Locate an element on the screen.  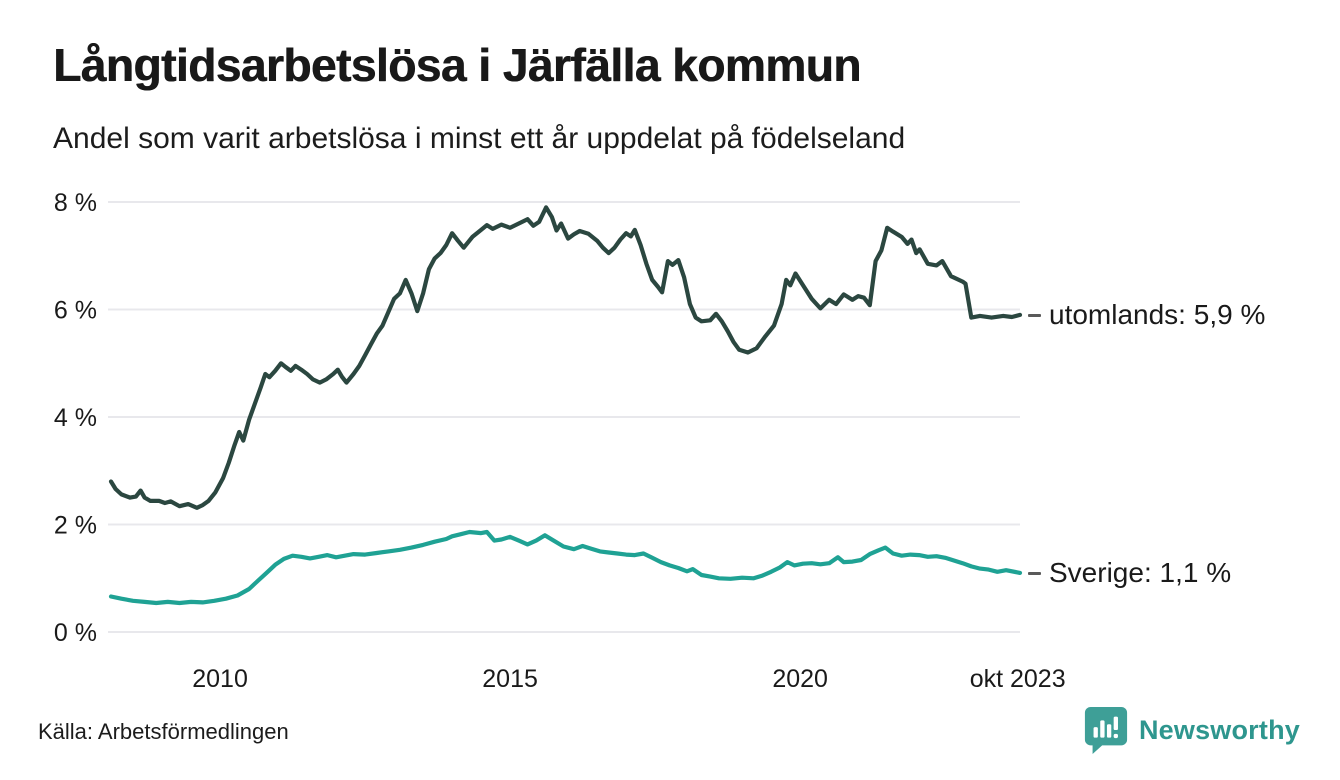
x-tick-label: 2020 is located at coordinates (800, 679).